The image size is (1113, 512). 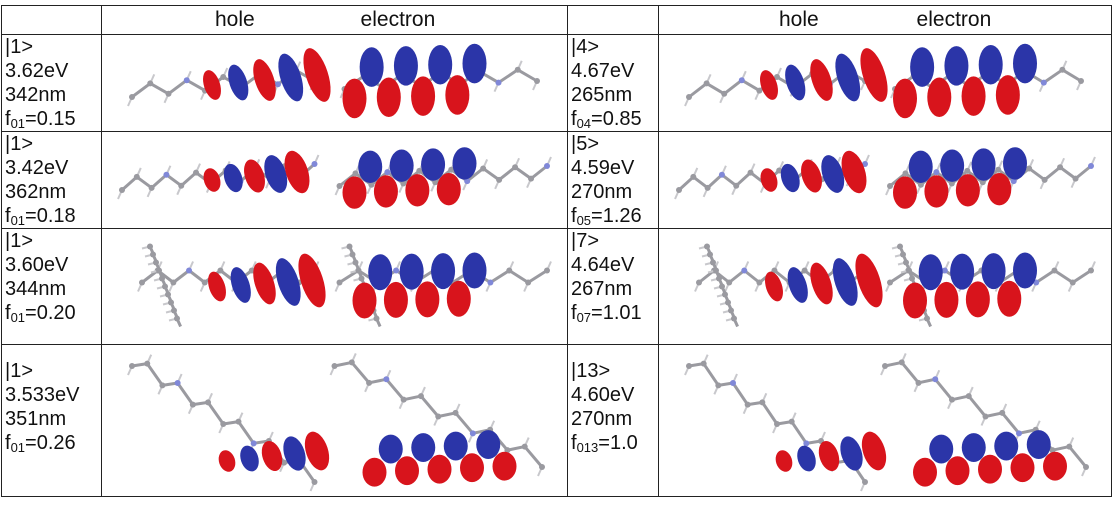 What do you see at coordinates (40, 443) in the screenshot?
I see `oscillator-strength: f01=0.26` at bounding box center [40, 443].